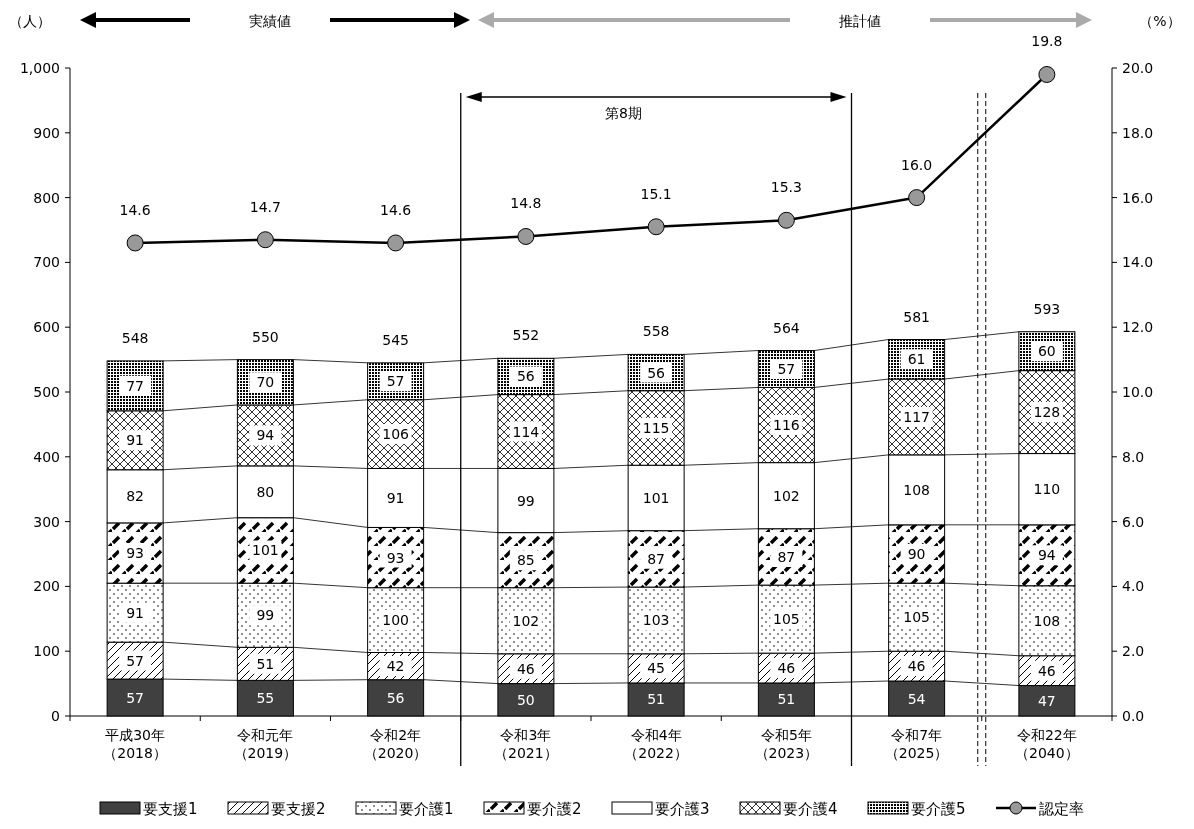 The height and width of the screenshot is (829, 1194). I want to click on legend-label: 認定率, so click(1061, 809).